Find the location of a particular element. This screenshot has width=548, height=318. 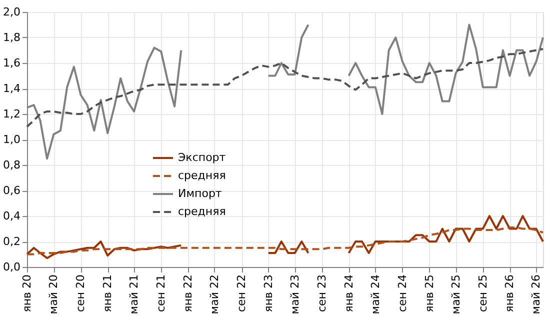

x-tick-label: май 23 is located at coordinates (295, 294).